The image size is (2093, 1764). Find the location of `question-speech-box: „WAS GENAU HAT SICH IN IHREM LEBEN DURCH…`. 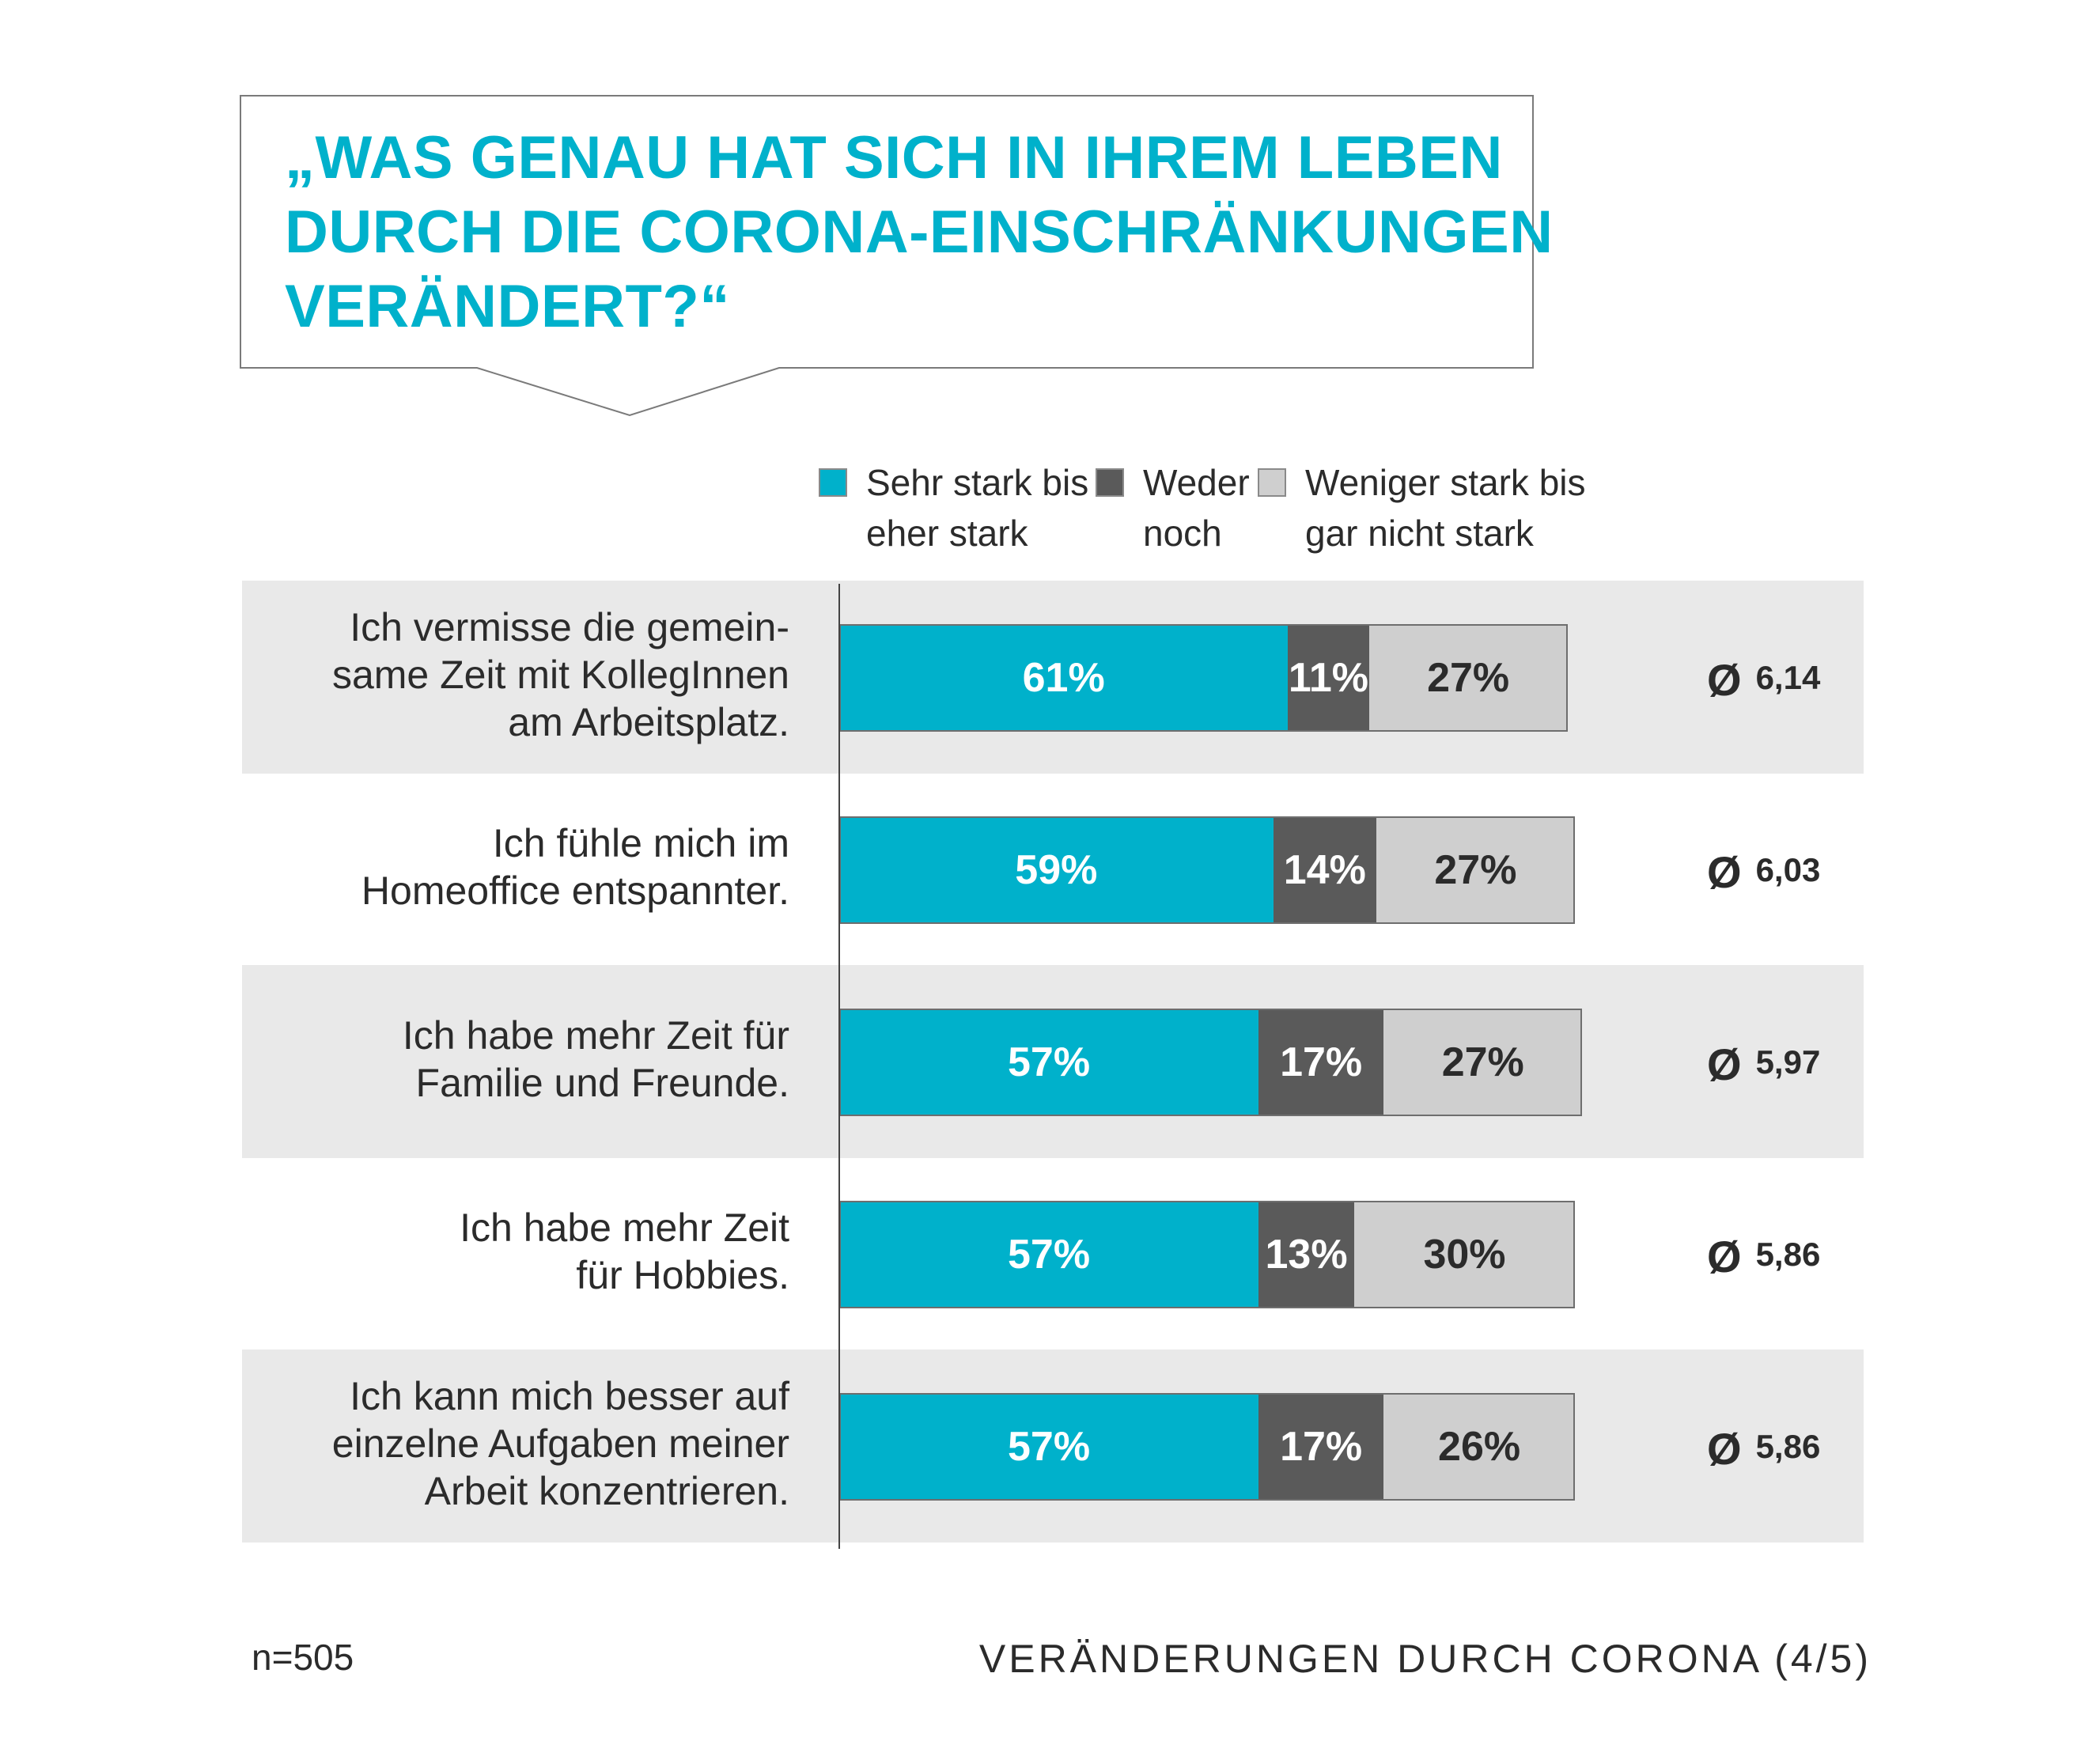

question-speech-box: „WAS GENAU HAT SICH IN IHREM LEBEN DURCH… is located at coordinates (896, 257).